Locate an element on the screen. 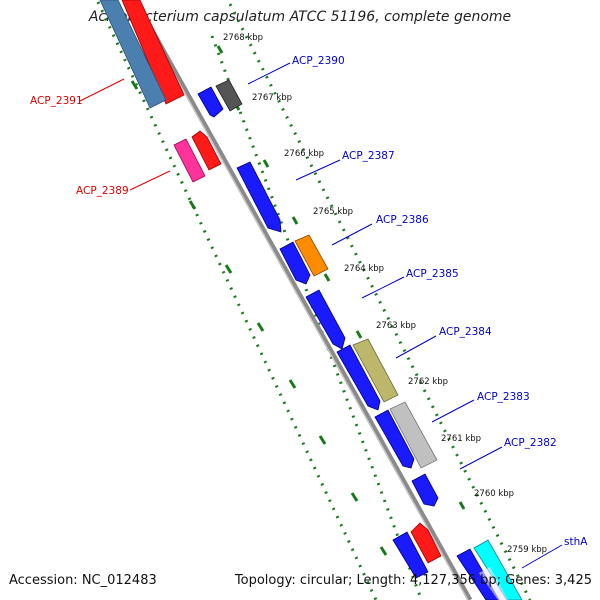  kbp-label: 2767 kbp is located at coordinates (272, 98).